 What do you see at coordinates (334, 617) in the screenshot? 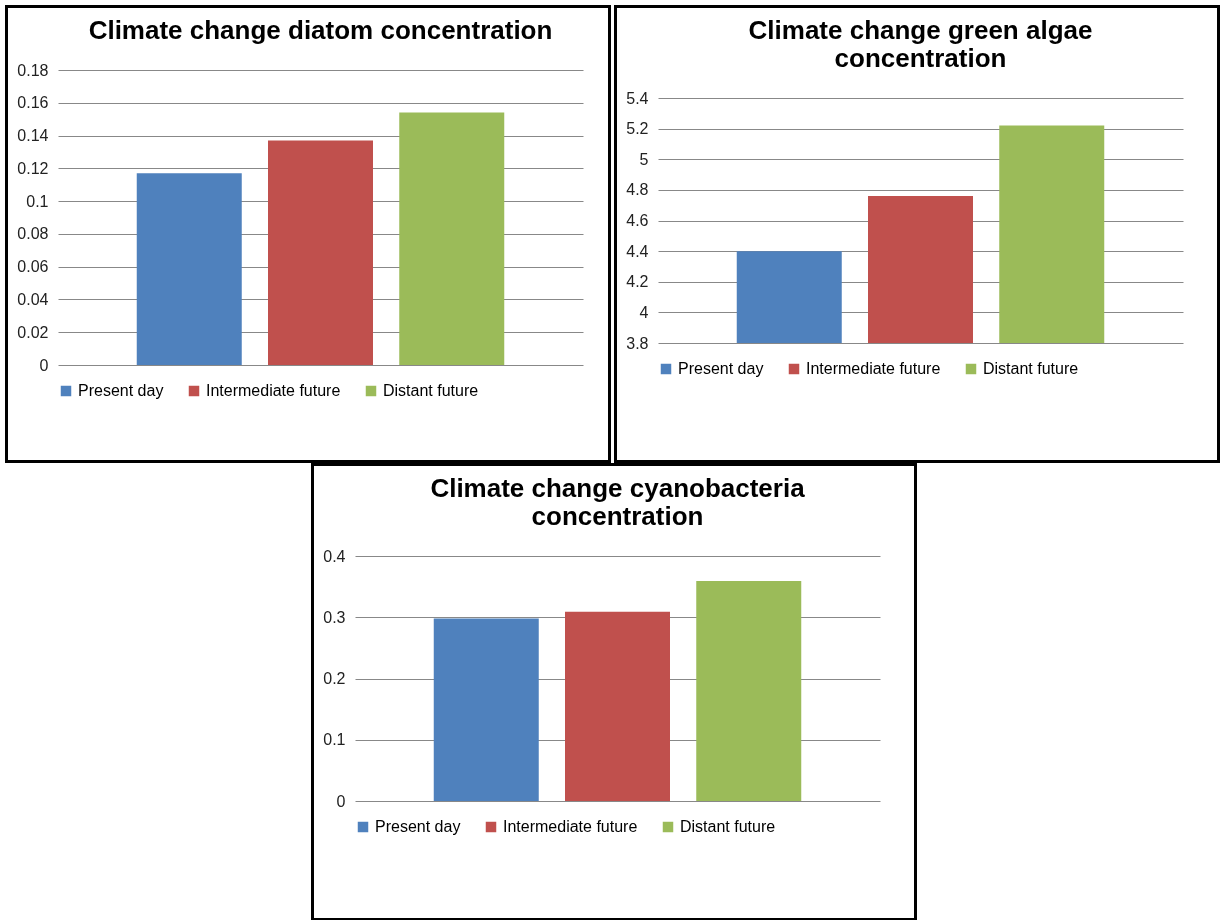
I see `y-tick-label: 0.3` at bounding box center [334, 617].